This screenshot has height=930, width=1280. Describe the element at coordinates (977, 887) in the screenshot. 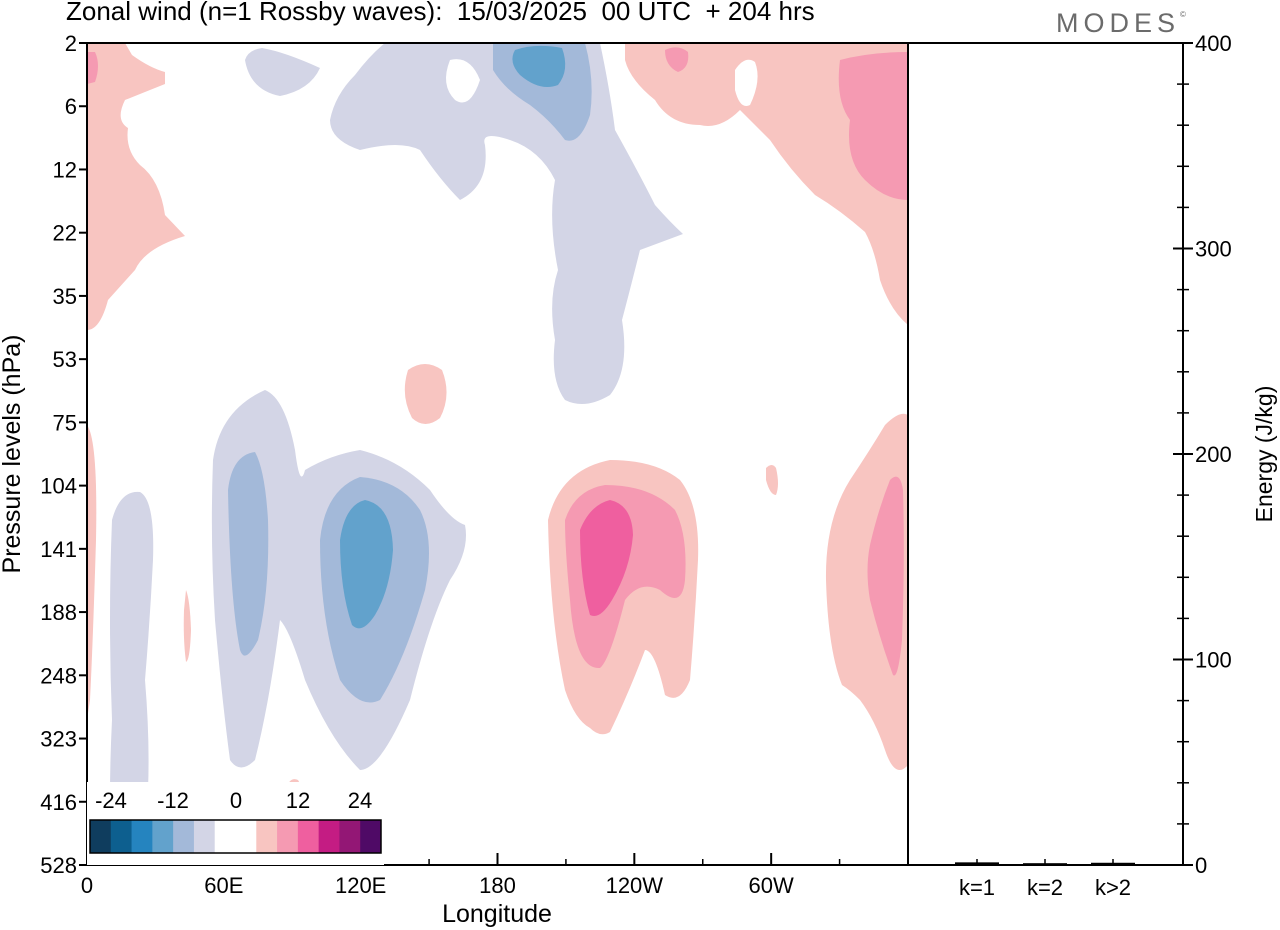

I see `energy-category-label-0: k=1` at that location.